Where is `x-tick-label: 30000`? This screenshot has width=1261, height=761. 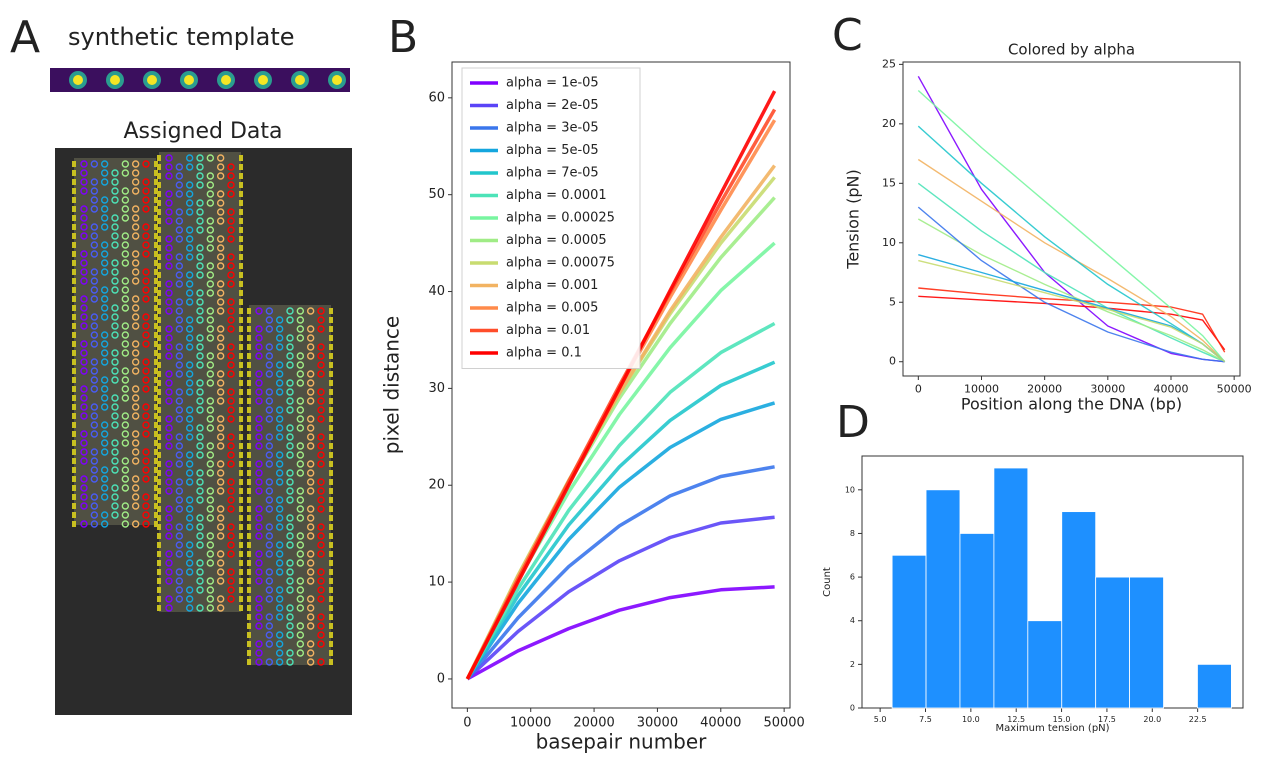 x-tick-label: 30000 is located at coordinates (1107, 389).